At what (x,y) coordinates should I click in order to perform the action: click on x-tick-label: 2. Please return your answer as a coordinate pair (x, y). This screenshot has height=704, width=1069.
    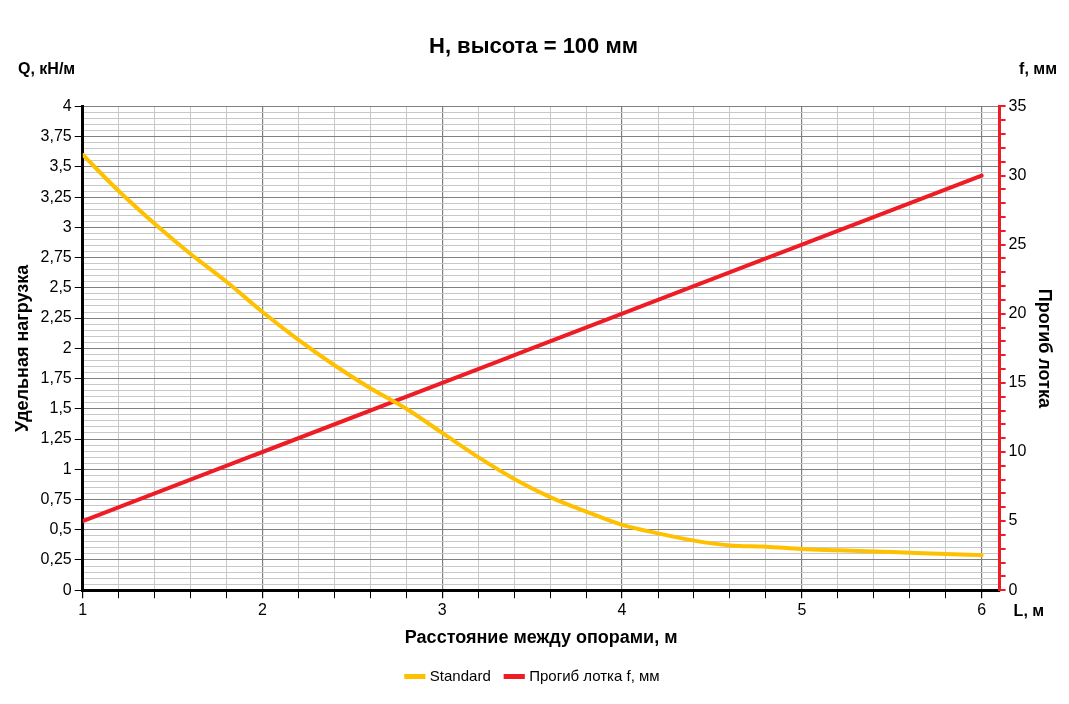
    Looking at the image, I should click on (263, 610).